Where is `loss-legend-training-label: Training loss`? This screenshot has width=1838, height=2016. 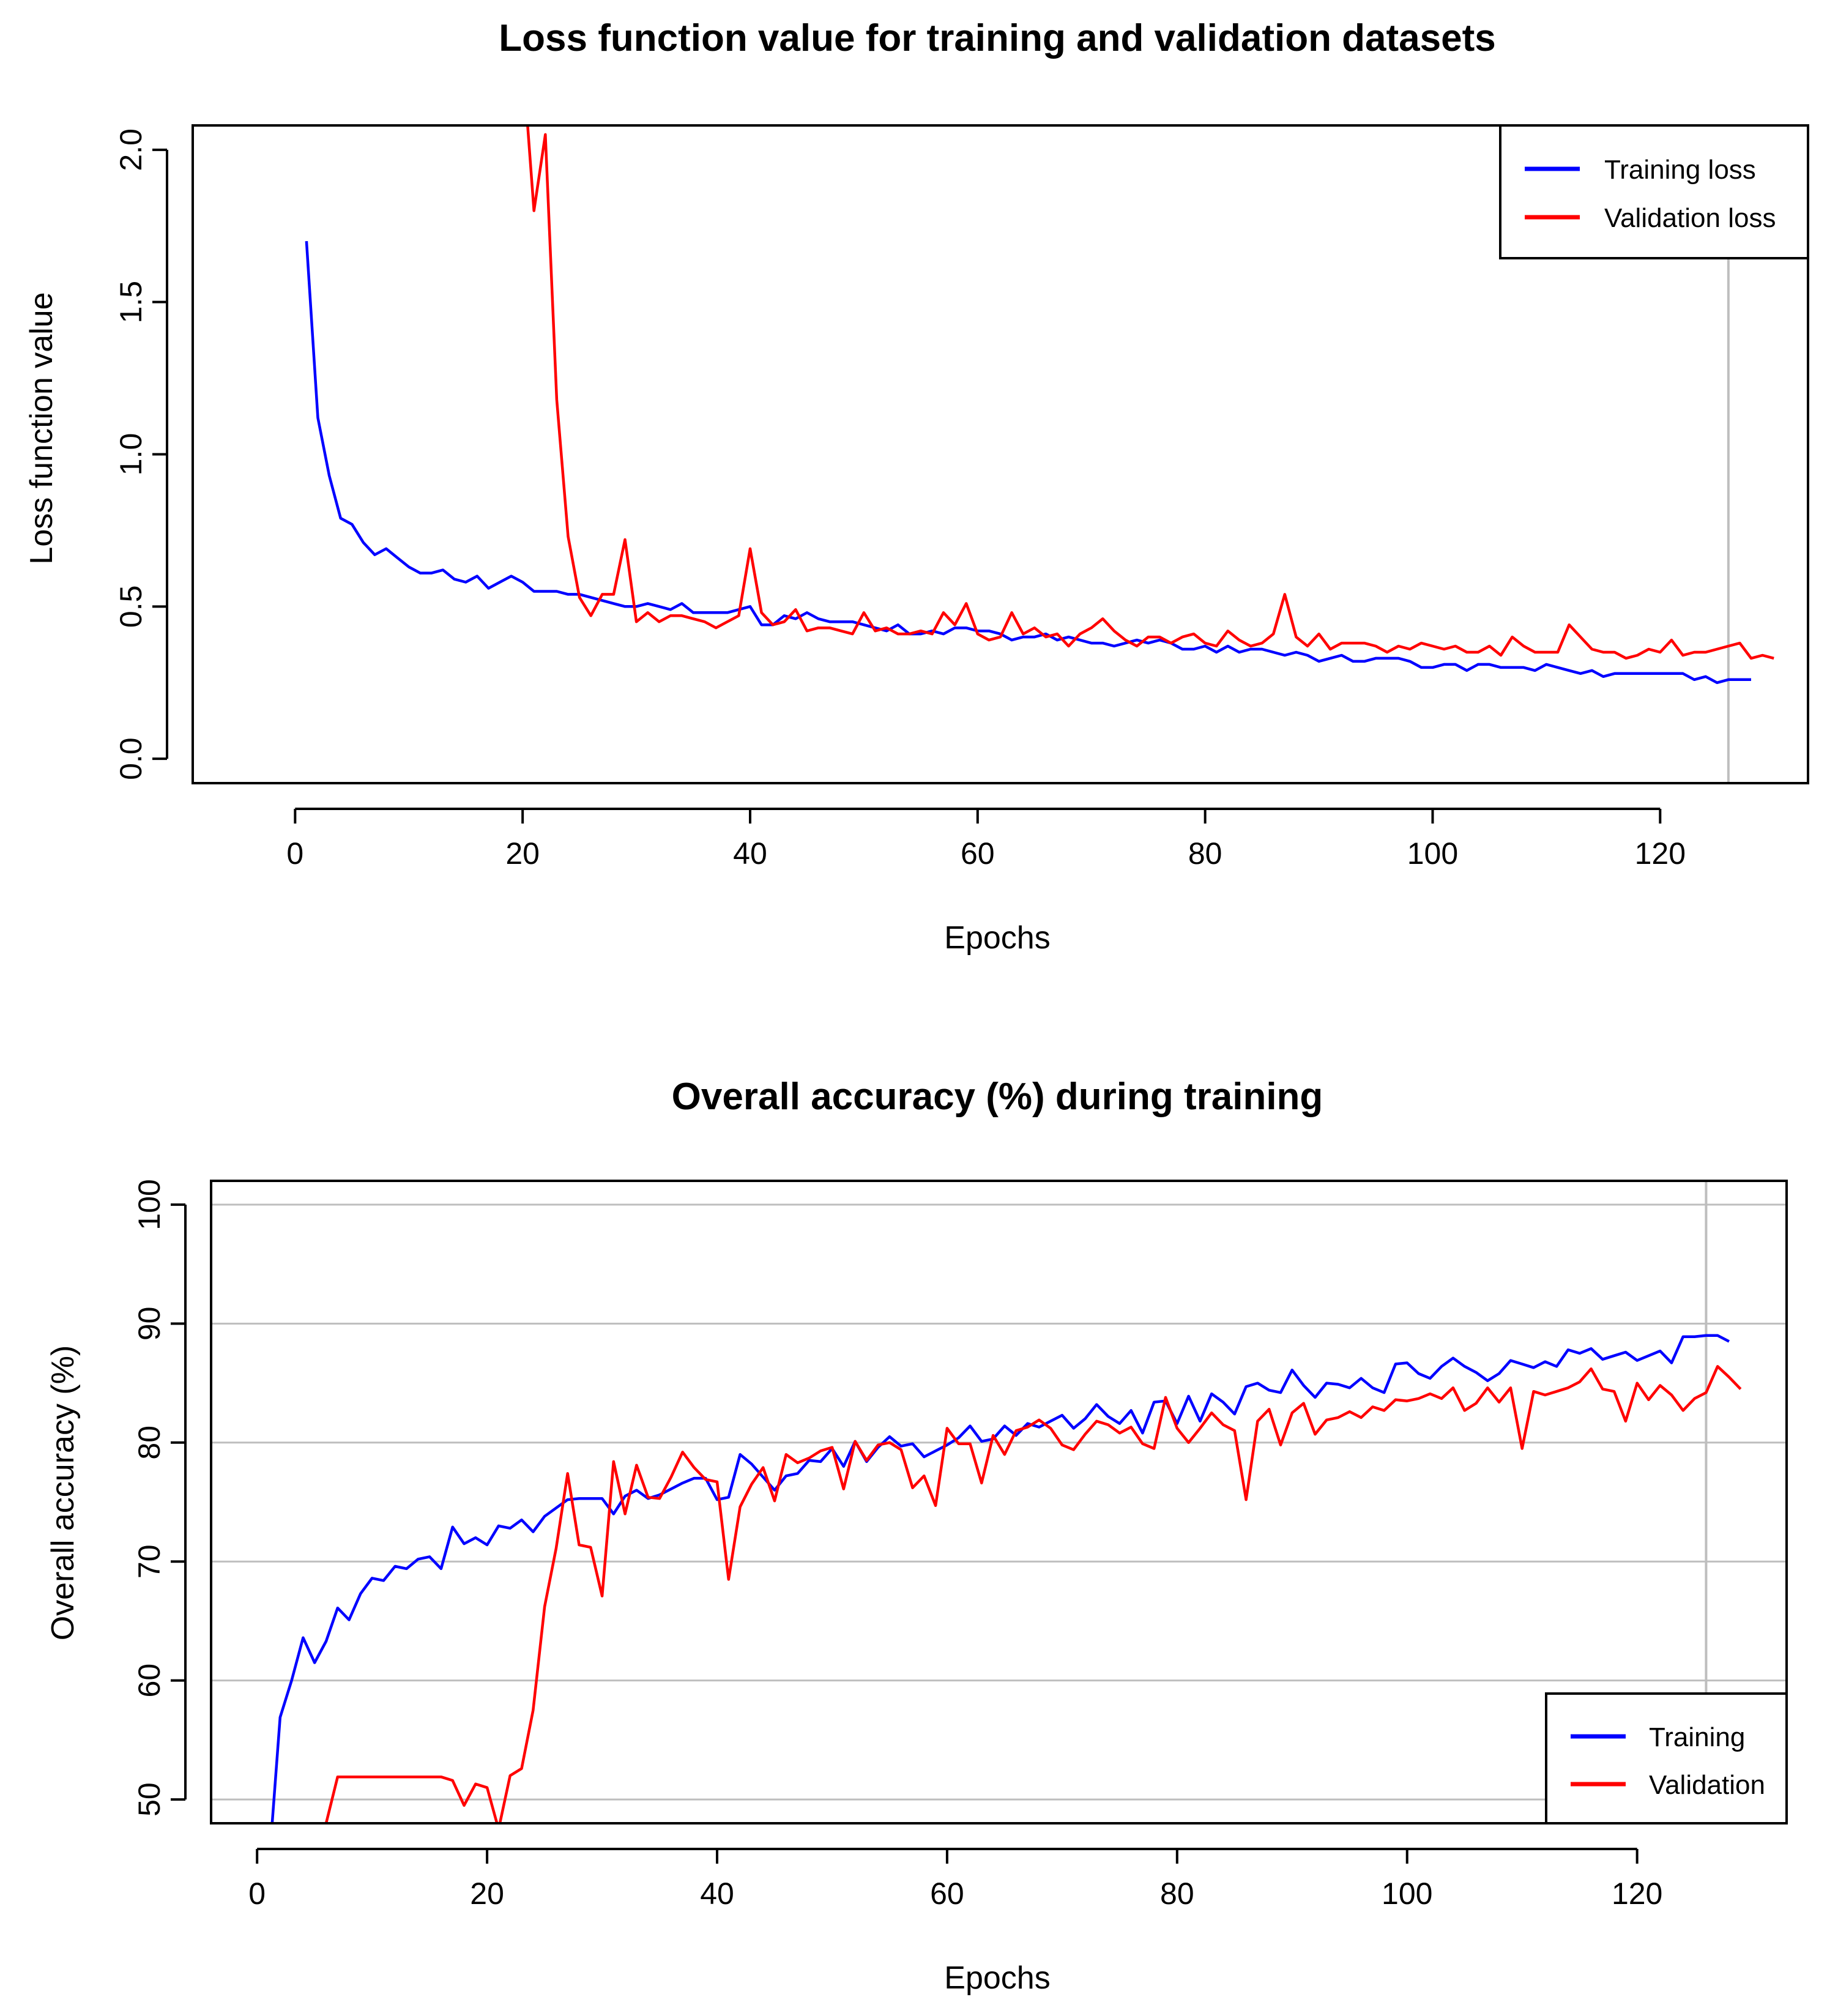
loss-legend-training-label: Training loss is located at coordinates (1680, 170).